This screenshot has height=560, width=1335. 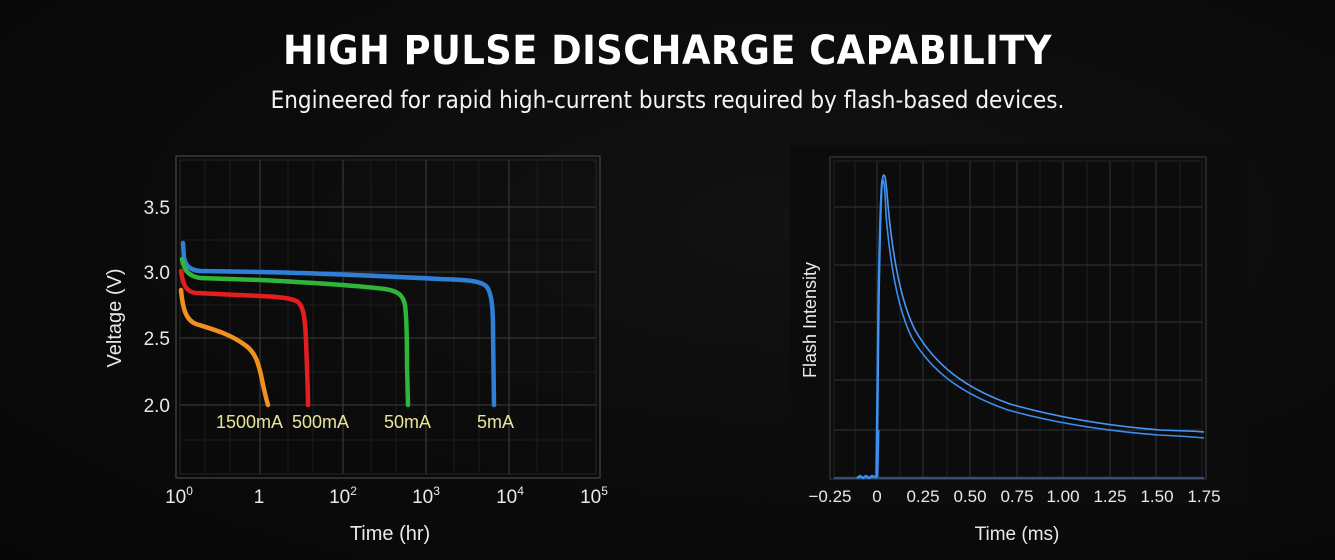 What do you see at coordinates (224, 347) in the screenshot?
I see `series-1500ma-curve` at bounding box center [224, 347].